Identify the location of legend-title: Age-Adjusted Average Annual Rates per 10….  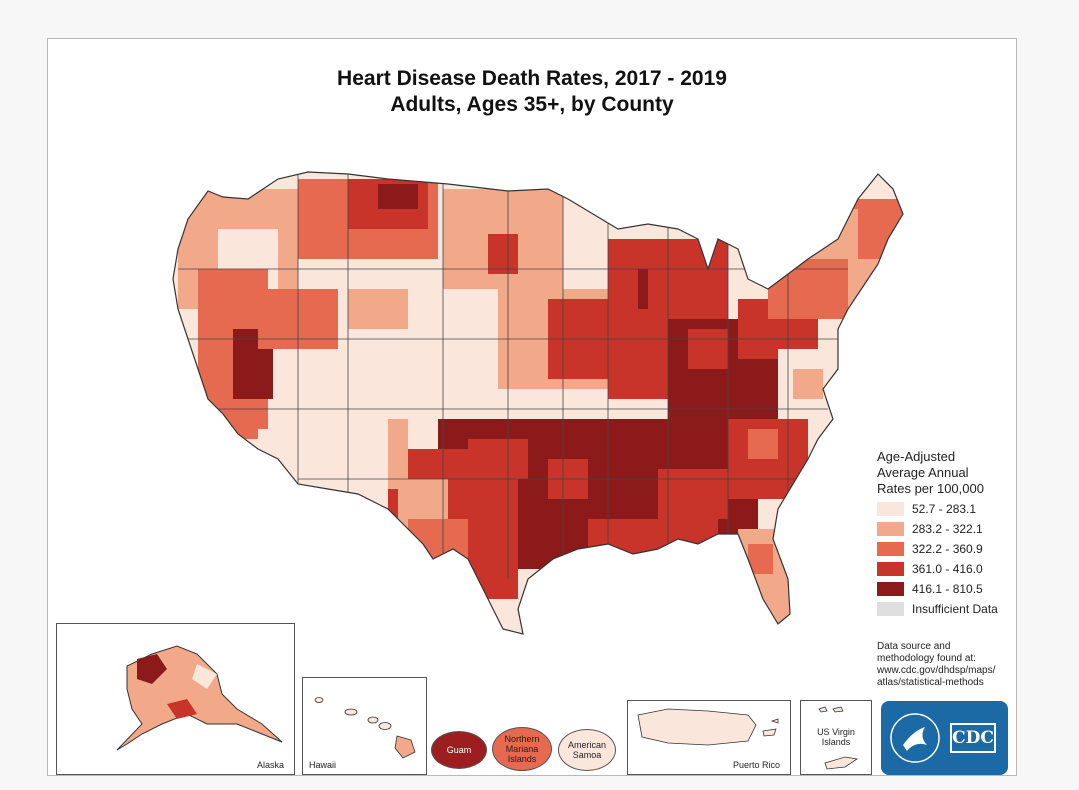
(930, 472).